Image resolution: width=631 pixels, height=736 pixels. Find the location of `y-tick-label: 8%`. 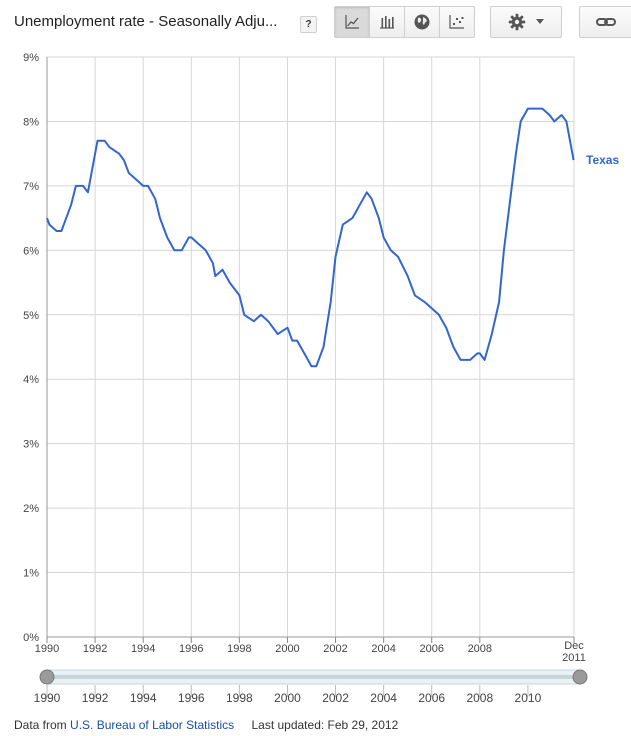

y-tick-label: 8% is located at coordinates (31, 122).